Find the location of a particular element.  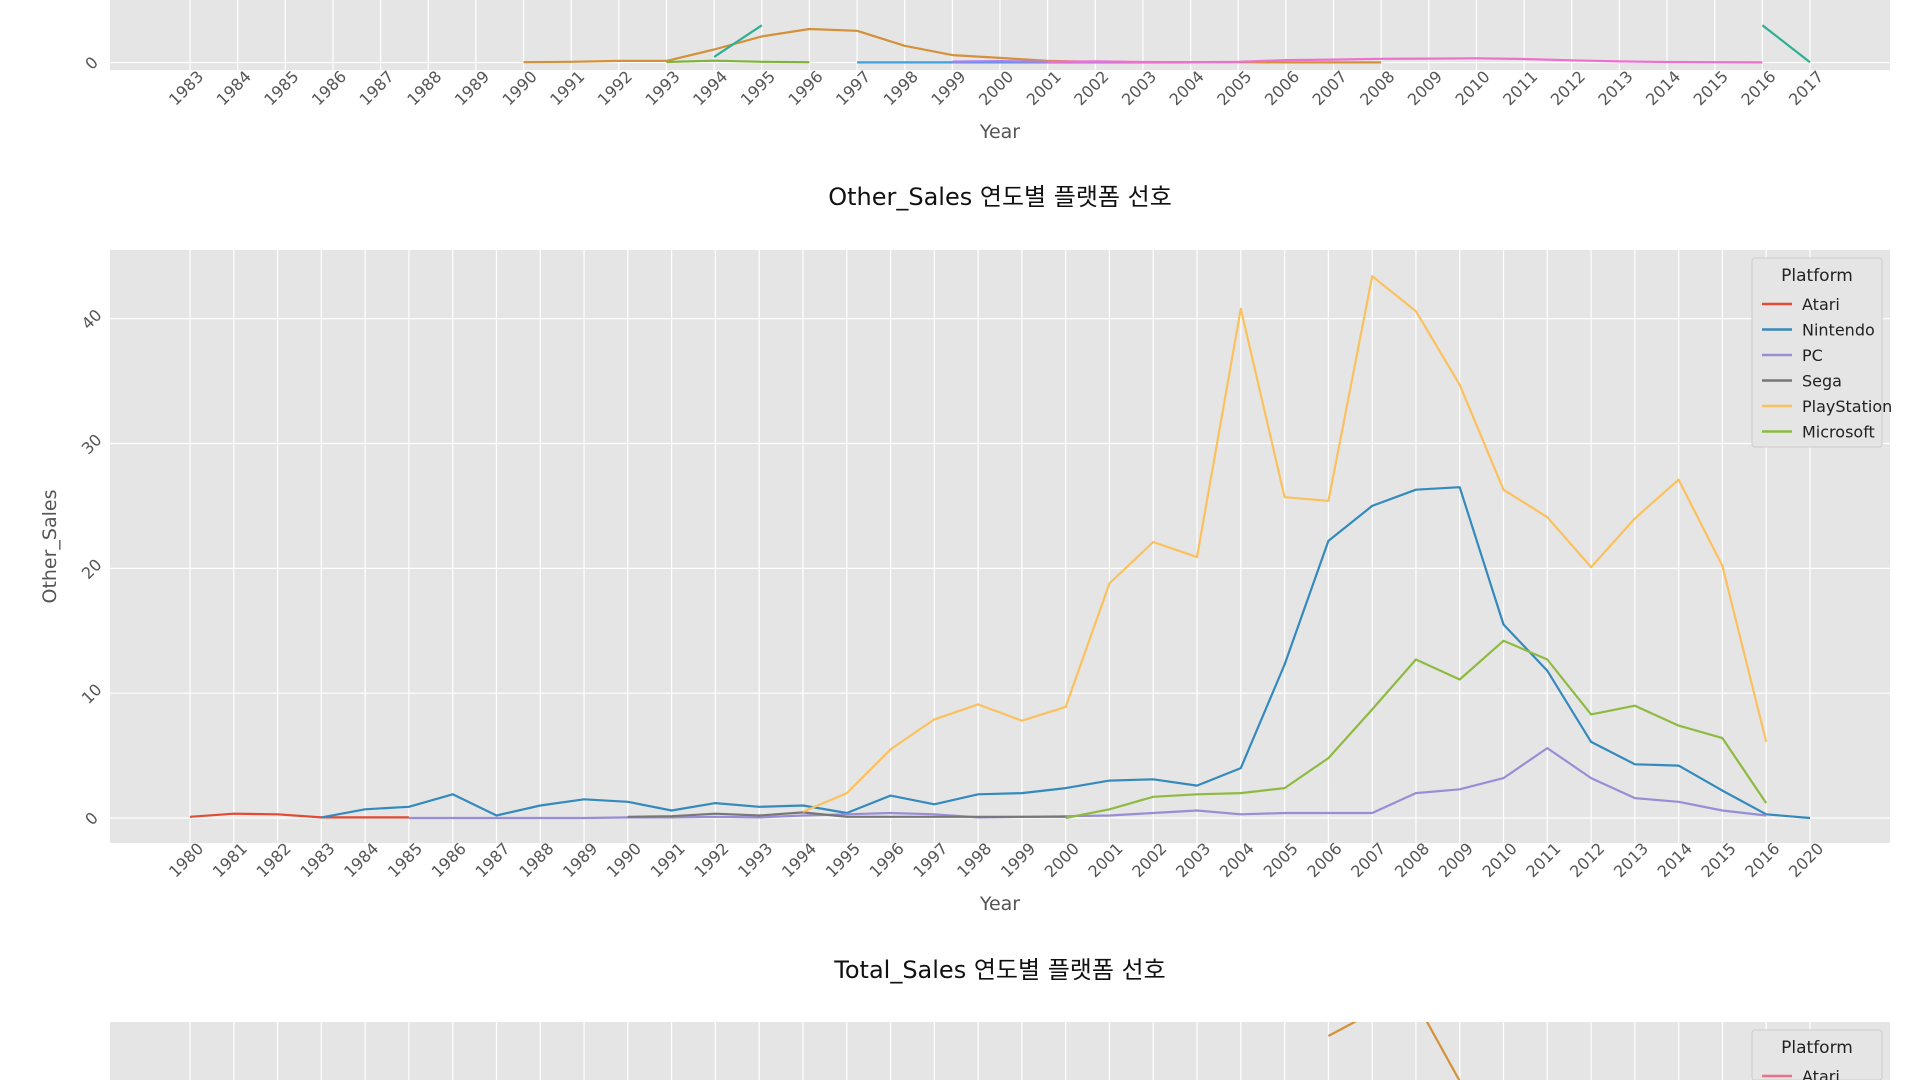

x-tick-label: 1981 is located at coordinates (230, 860).